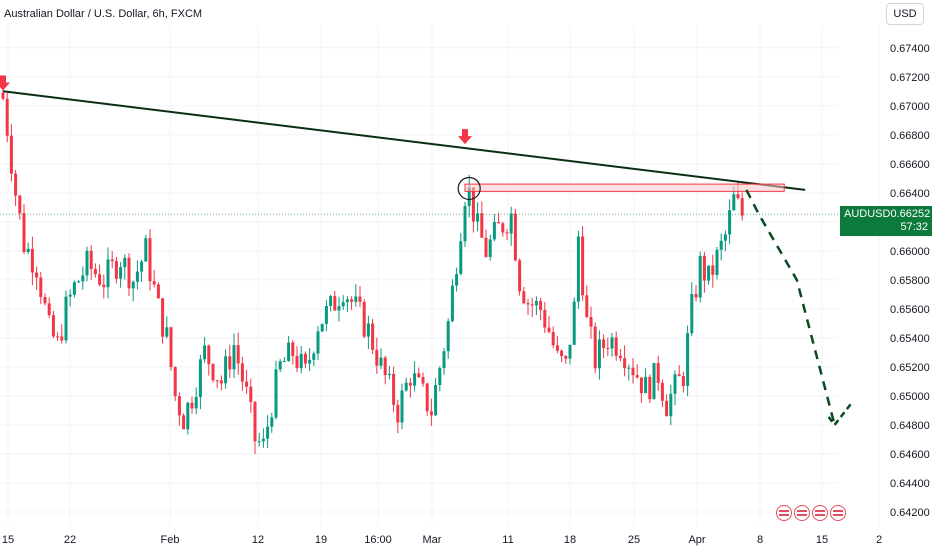  Describe the element at coordinates (910, 49) in the screenshot. I see `y-tick-label: 0.67400` at that location.